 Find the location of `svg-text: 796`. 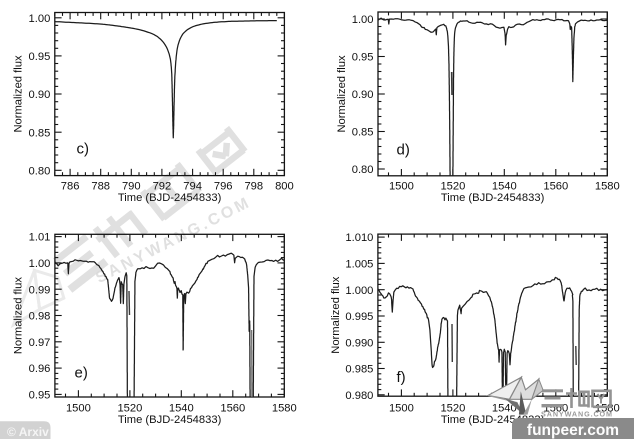

svg-text: 796 is located at coordinates (223, 187).